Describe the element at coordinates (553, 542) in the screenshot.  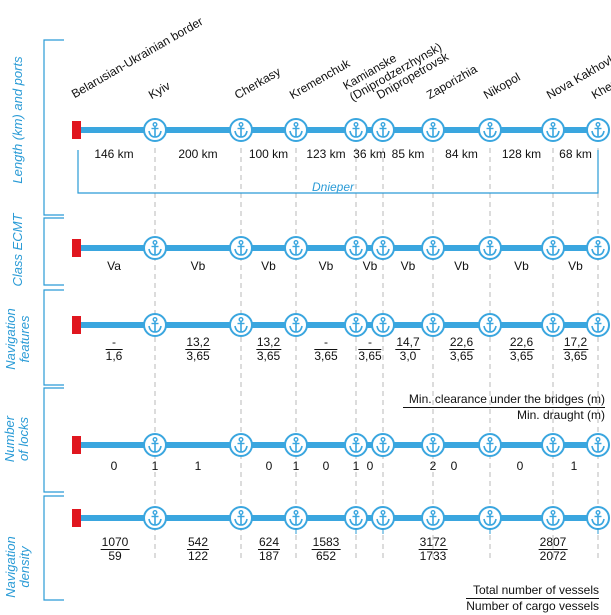
I see `total-vessels: 2807` at that location.